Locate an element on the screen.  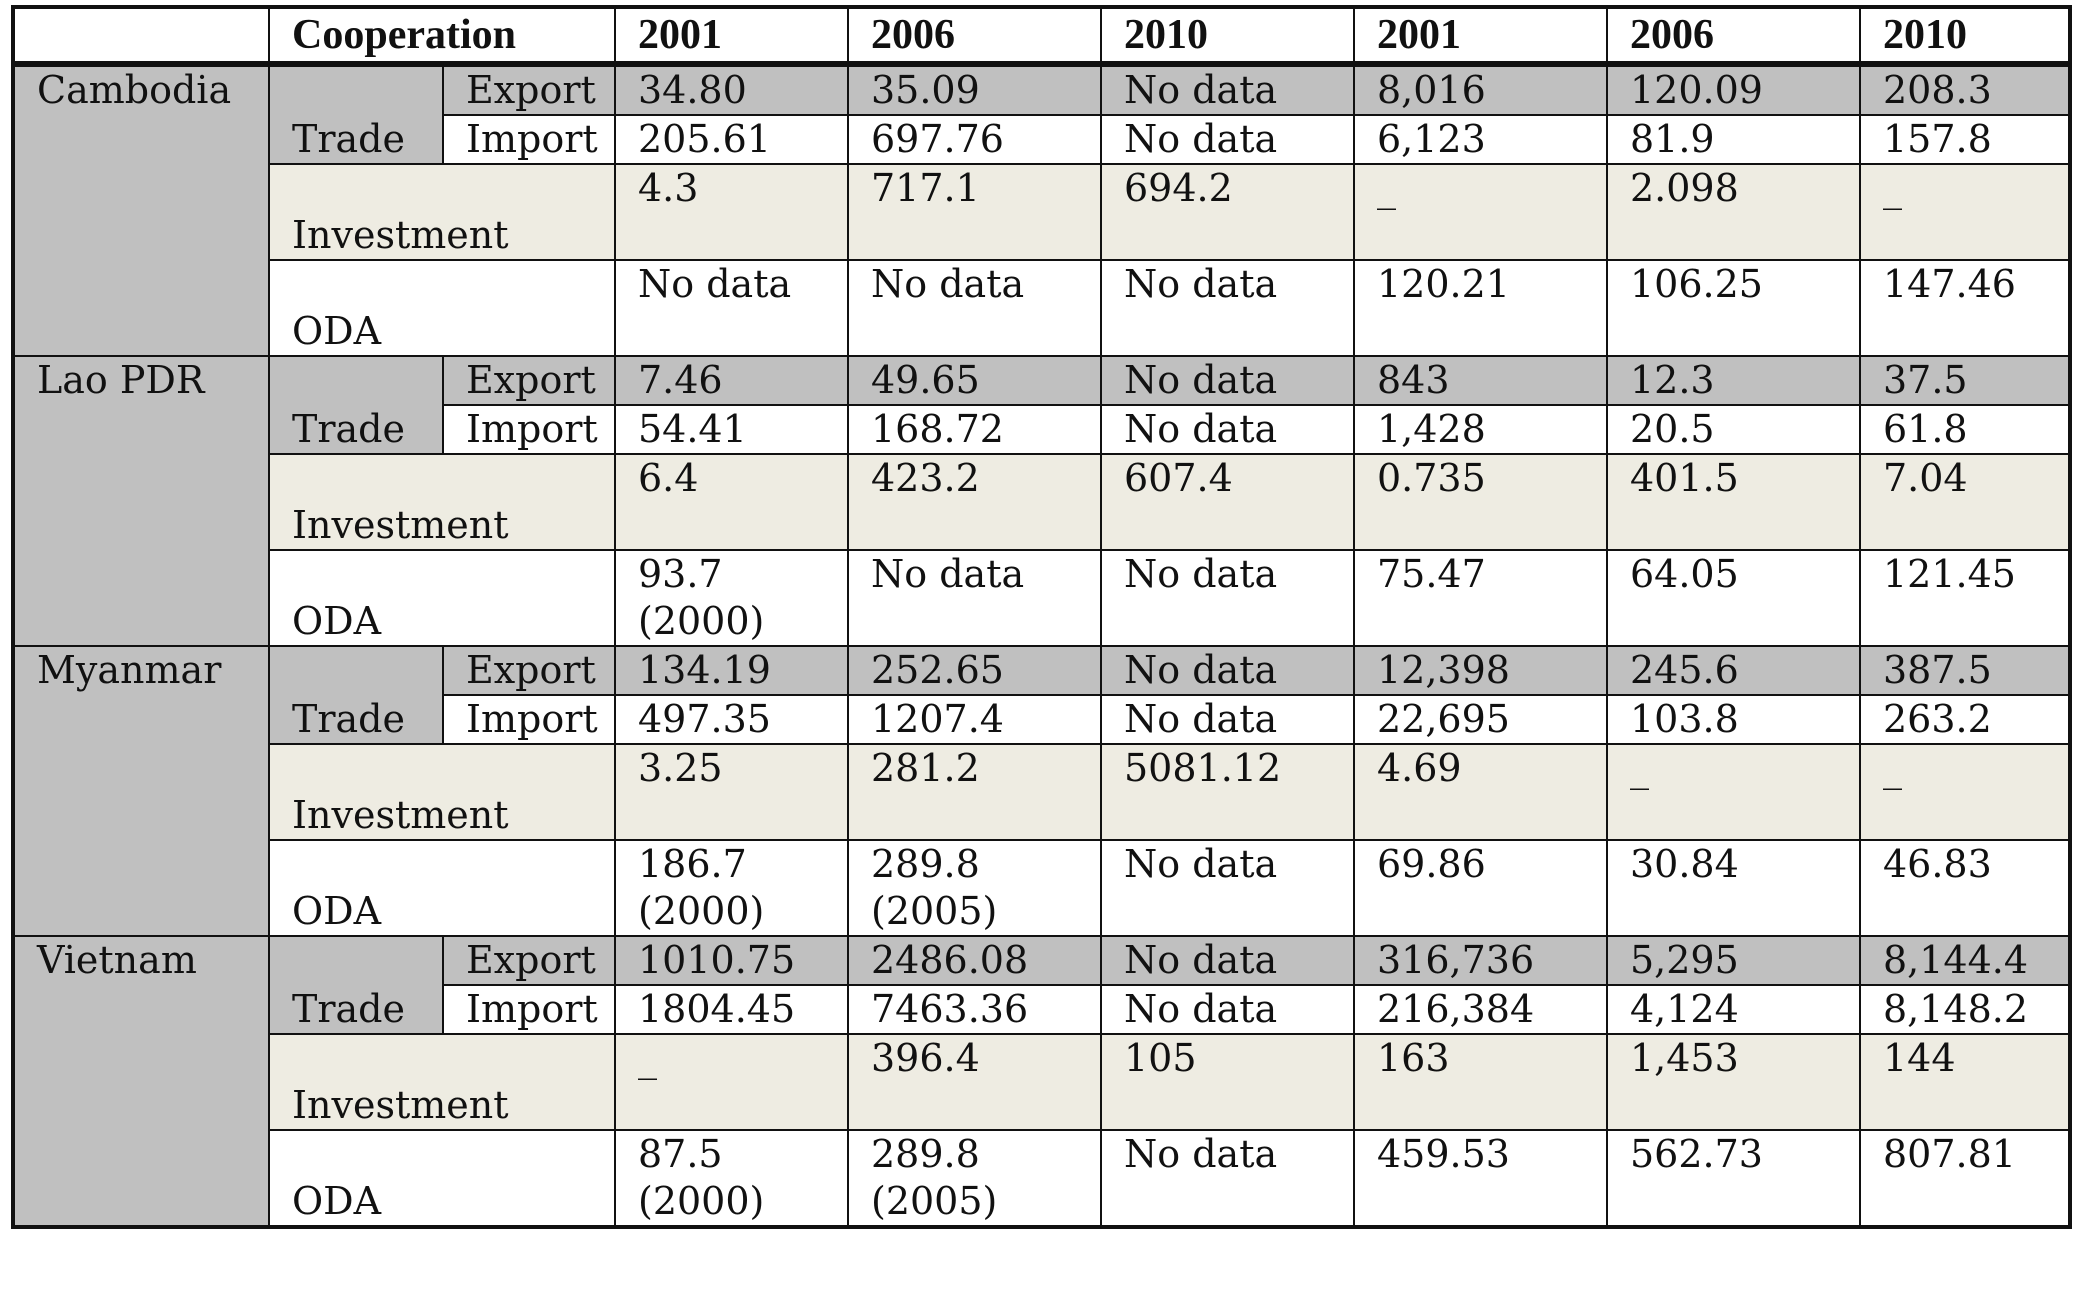
investment-value: 401.5 is located at coordinates (1733, 502).